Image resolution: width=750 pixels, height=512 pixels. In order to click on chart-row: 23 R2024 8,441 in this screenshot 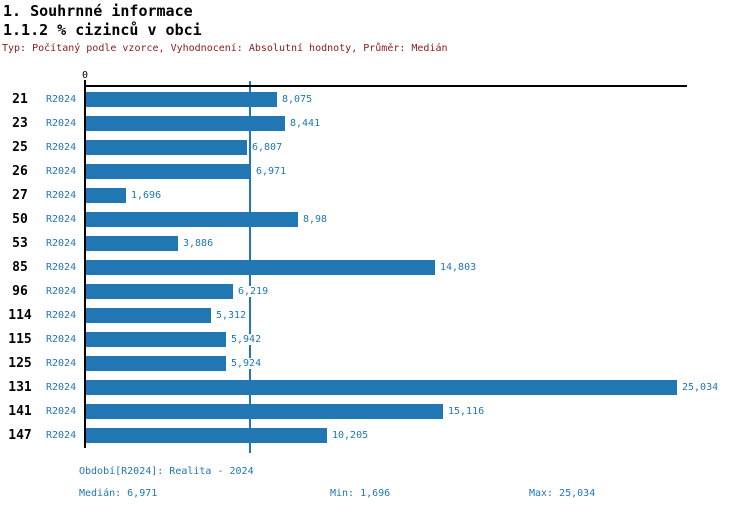, I will do `click(375, 124)`.